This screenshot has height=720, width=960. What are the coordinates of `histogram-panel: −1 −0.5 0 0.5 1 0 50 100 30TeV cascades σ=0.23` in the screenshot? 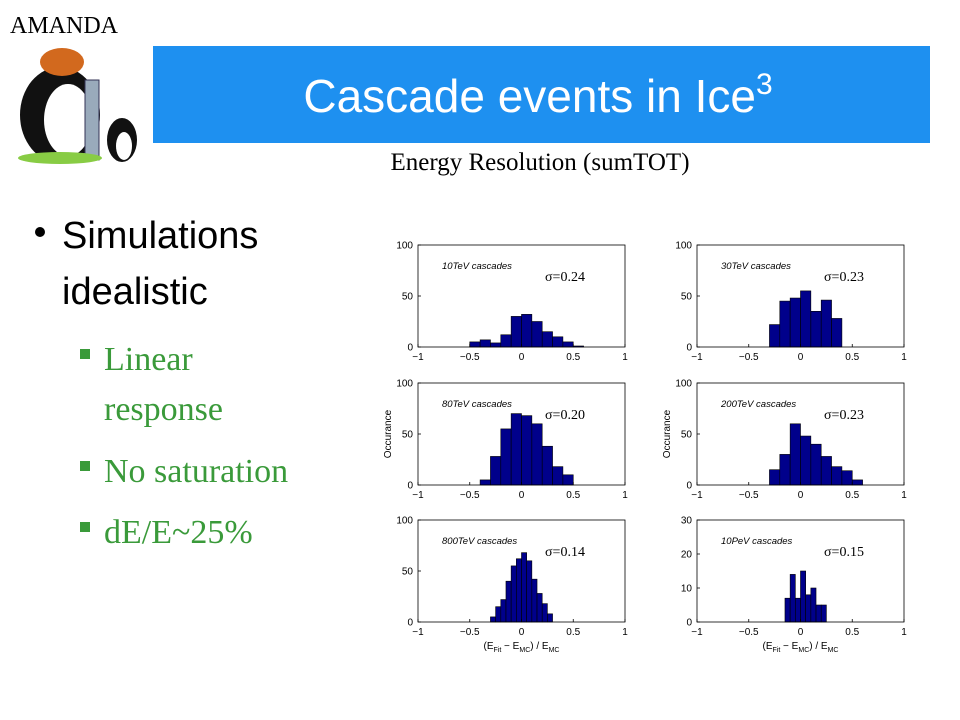 It's located at (791, 302).